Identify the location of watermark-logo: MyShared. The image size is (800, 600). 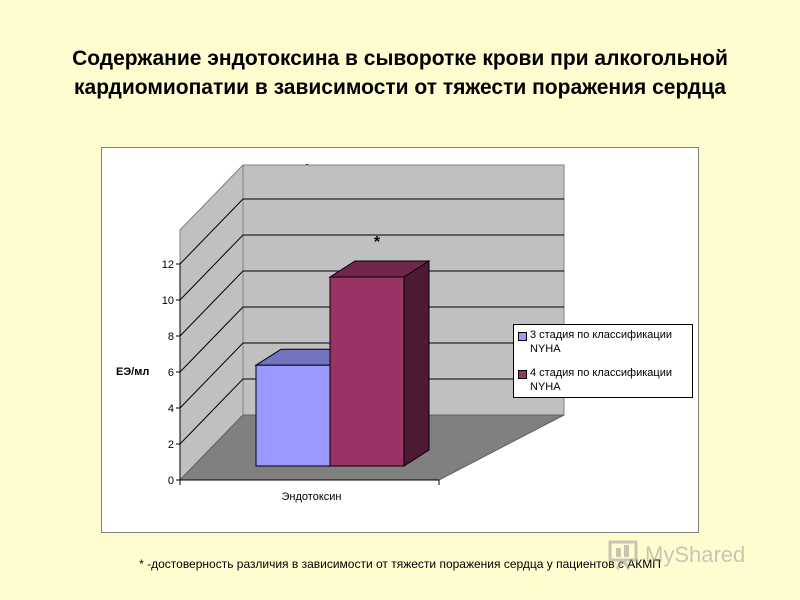
(685, 557).